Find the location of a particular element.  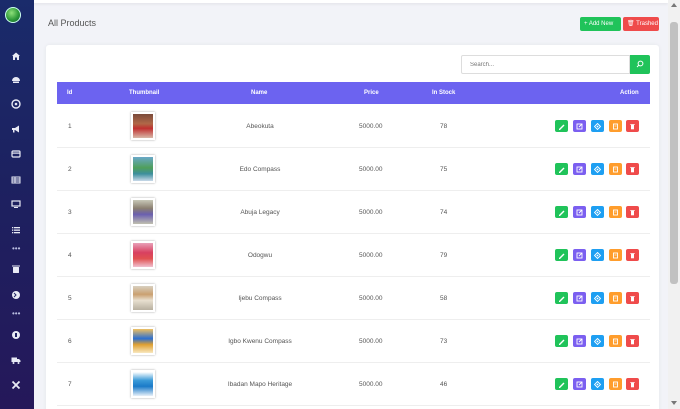

col-name: Name is located at coordinates (259, 93).